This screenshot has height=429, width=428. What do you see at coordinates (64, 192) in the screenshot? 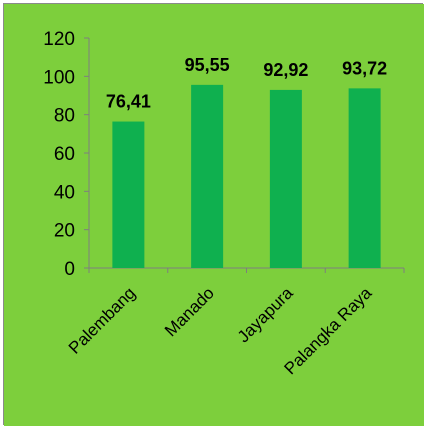
I see `y-tick-label: 40` at bounding box center [64, 192].